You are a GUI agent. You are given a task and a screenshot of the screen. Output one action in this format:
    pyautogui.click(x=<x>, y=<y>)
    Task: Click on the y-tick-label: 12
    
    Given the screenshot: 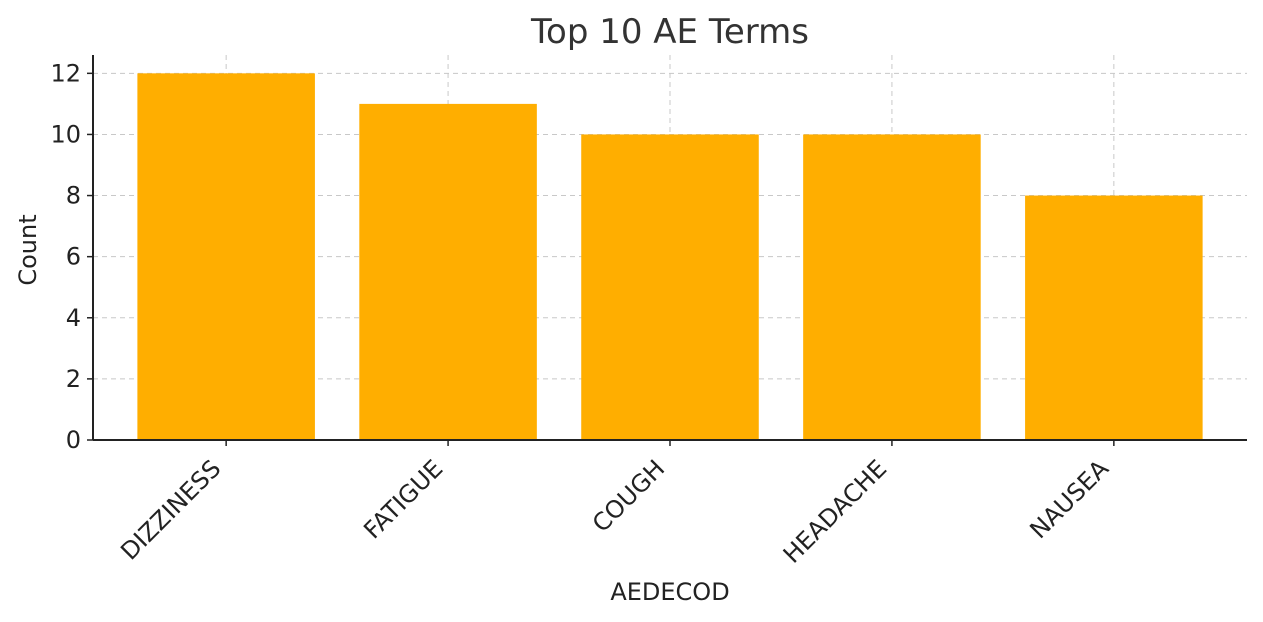 What is the action you would take?
    pyautogui.click(x=65, y=73)
    